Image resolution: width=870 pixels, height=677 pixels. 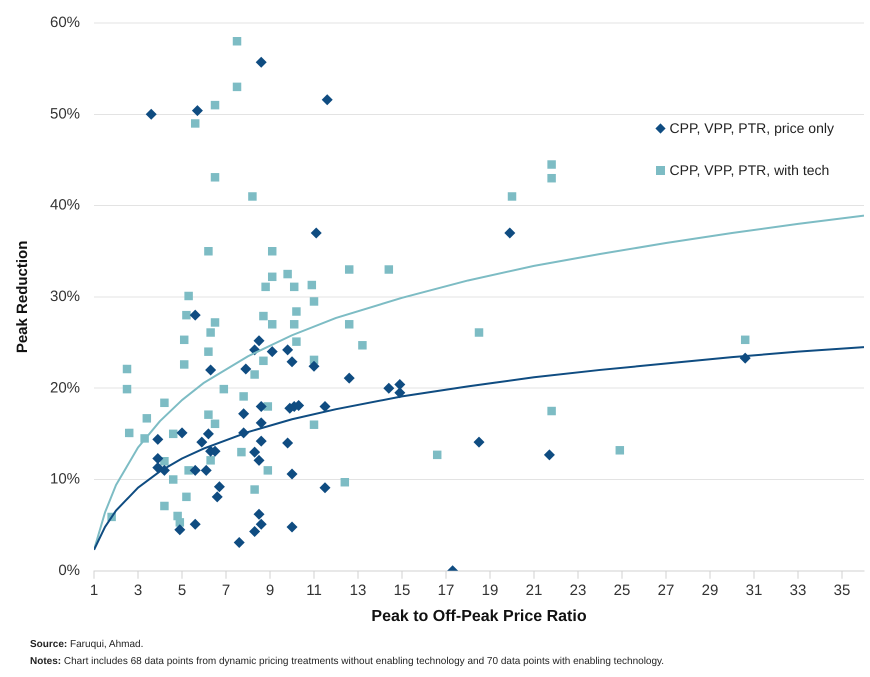 I want to click on y-axis-title: Peak Reduction, so click(x=23, y=297).